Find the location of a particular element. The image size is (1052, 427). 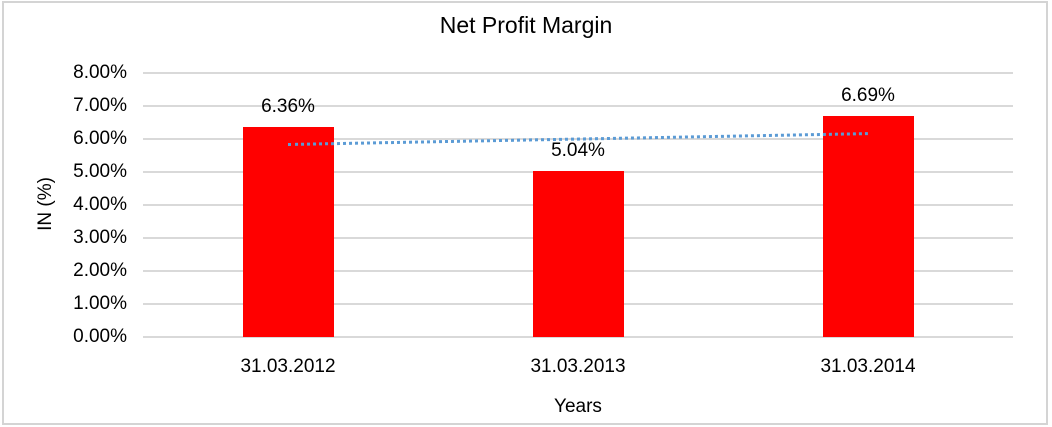

x-axis-title: Years is located at coordinates (578, 406).